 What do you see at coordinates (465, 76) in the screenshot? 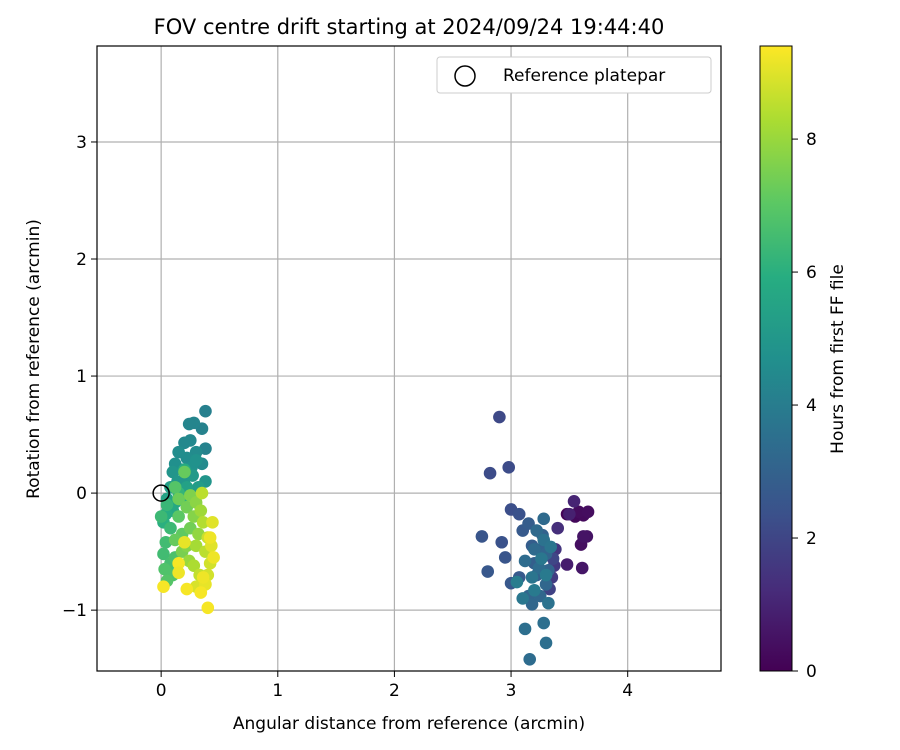
I see `legend-open-circle-icon` at bounding box center [465, 76].